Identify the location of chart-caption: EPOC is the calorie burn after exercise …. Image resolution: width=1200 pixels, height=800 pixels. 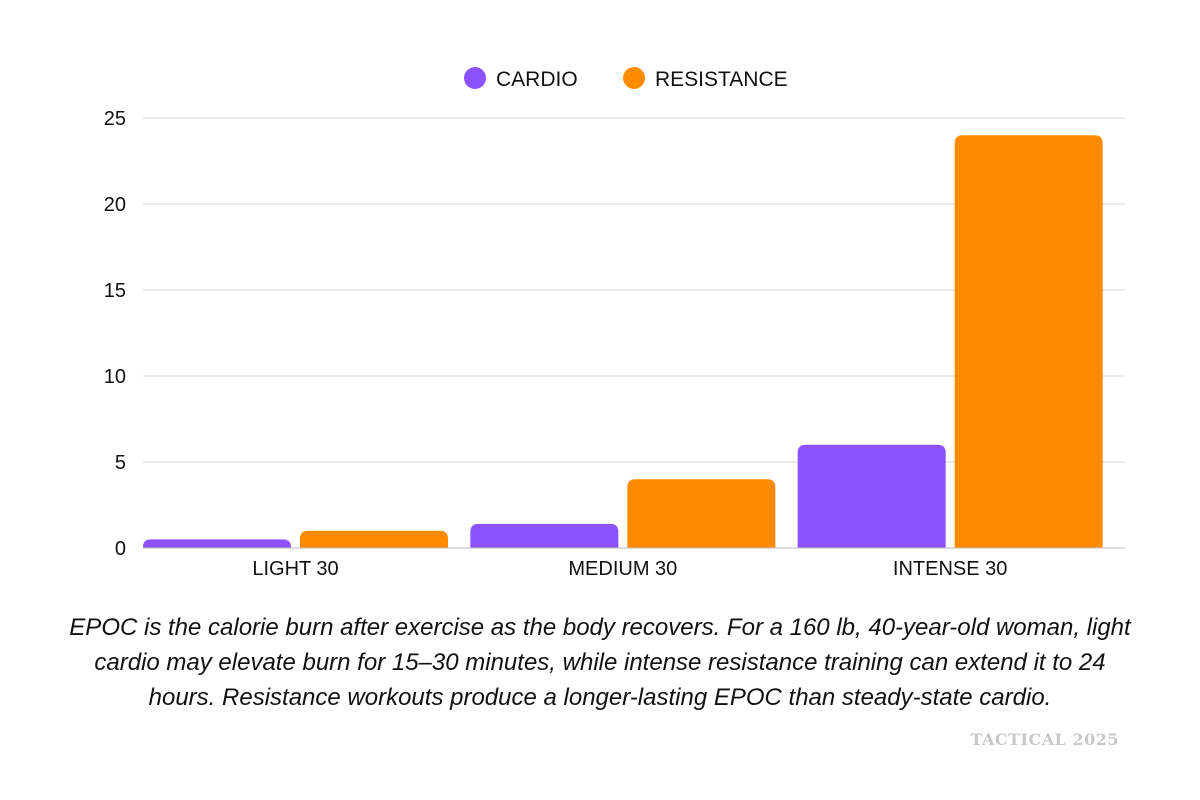
(600, 662).